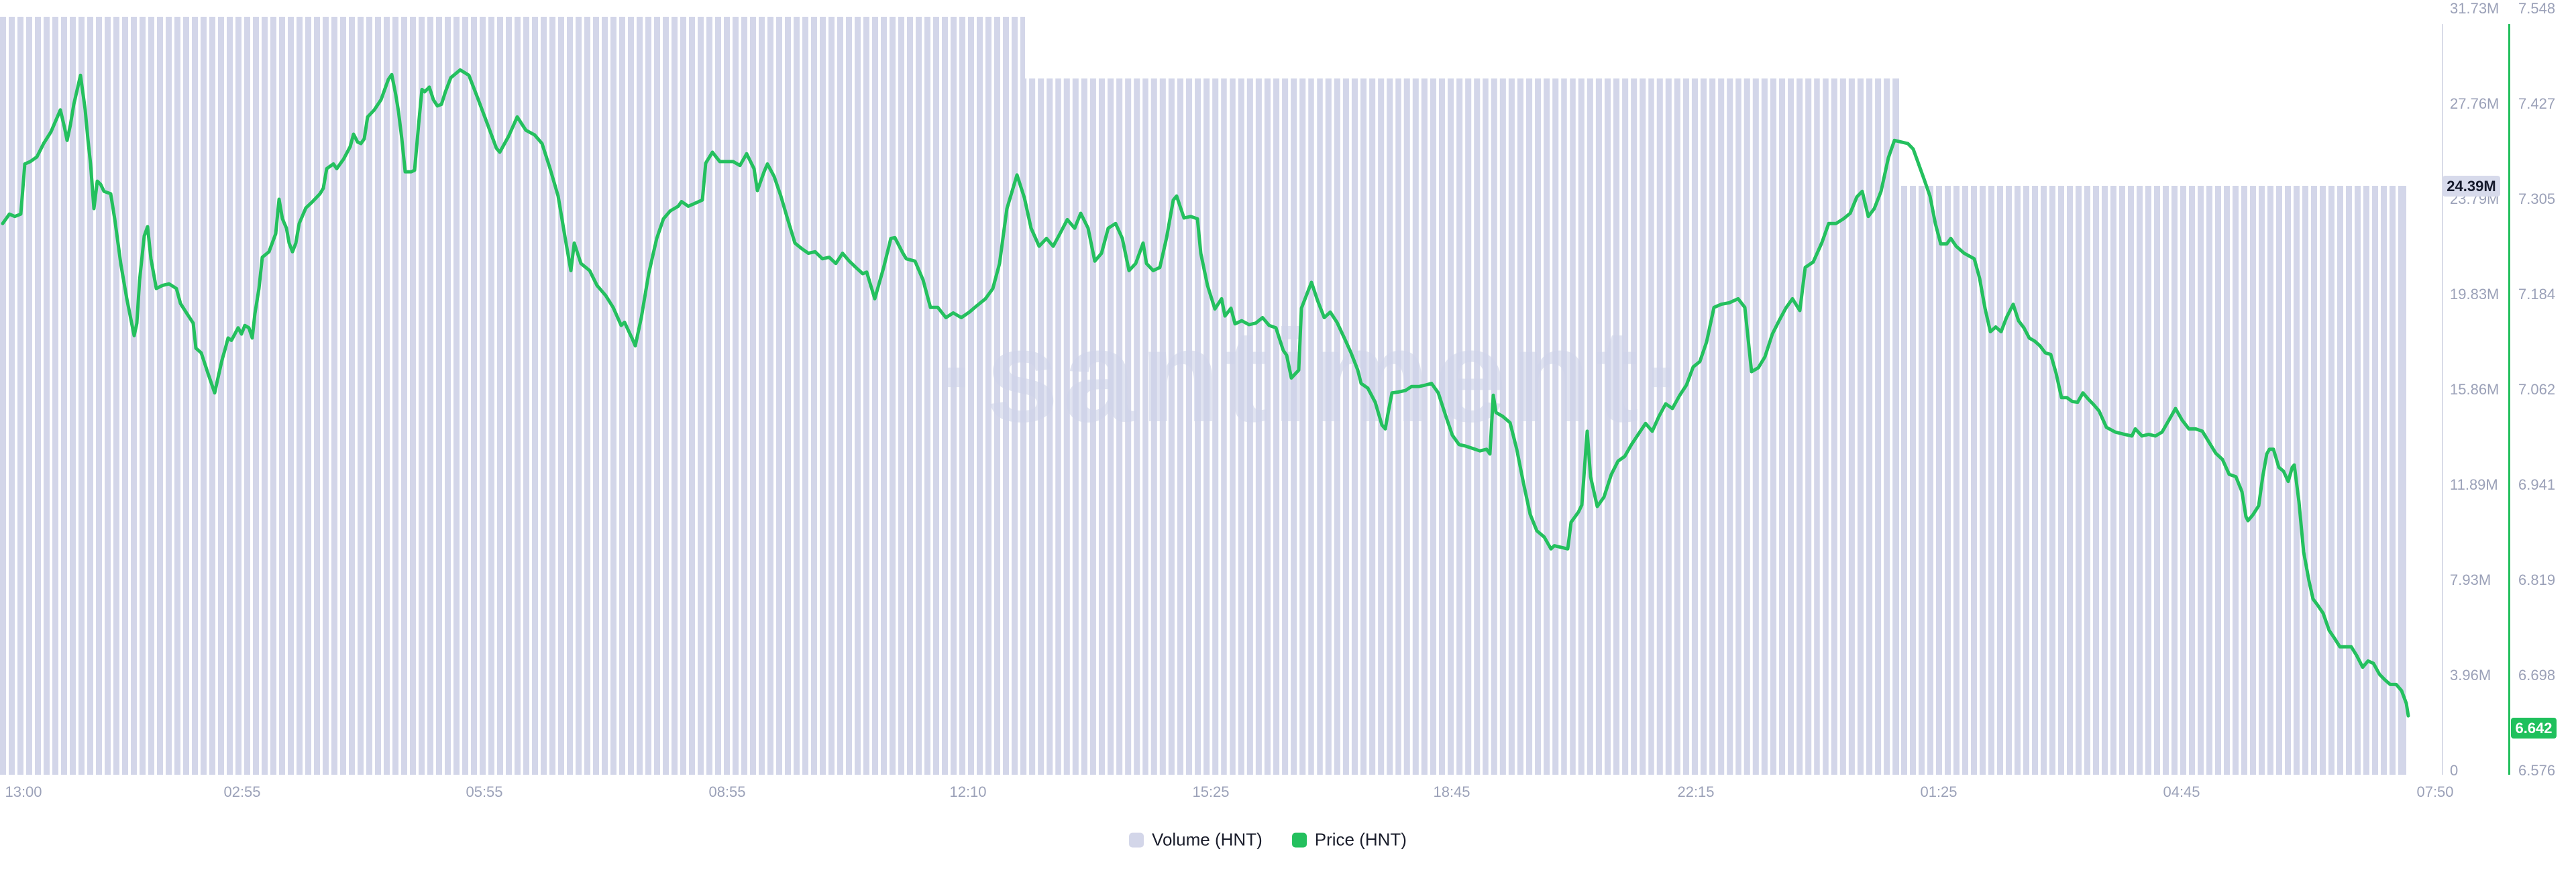  Describe the element at coordinates (484, 791) in the screenshot. I see `time-axis-label: 05:55` at that location.